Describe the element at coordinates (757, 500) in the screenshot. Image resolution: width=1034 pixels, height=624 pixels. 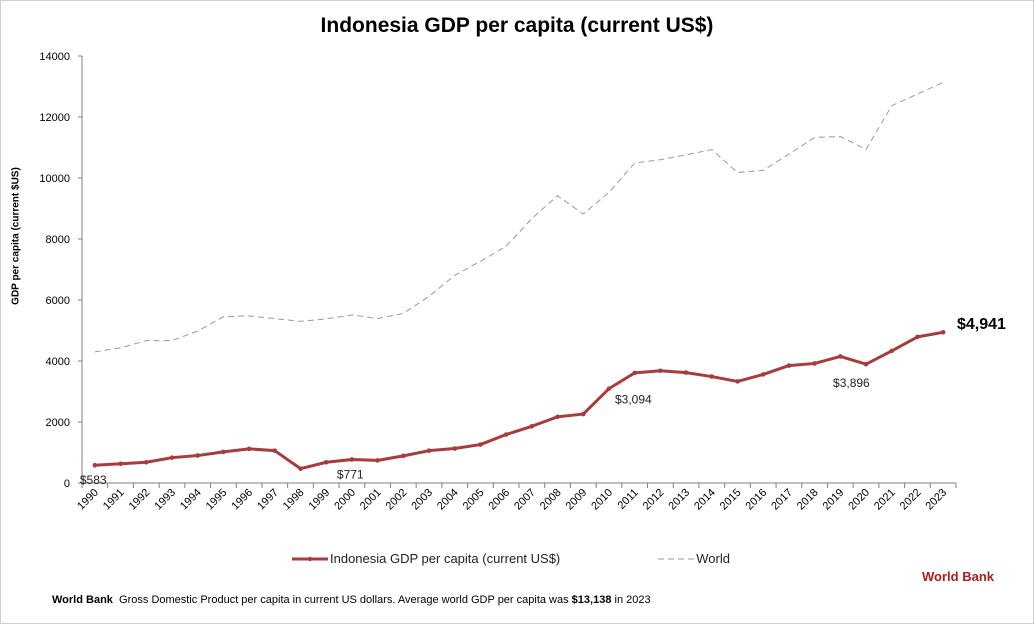
I see `x-tick-label: 2016` at that location.